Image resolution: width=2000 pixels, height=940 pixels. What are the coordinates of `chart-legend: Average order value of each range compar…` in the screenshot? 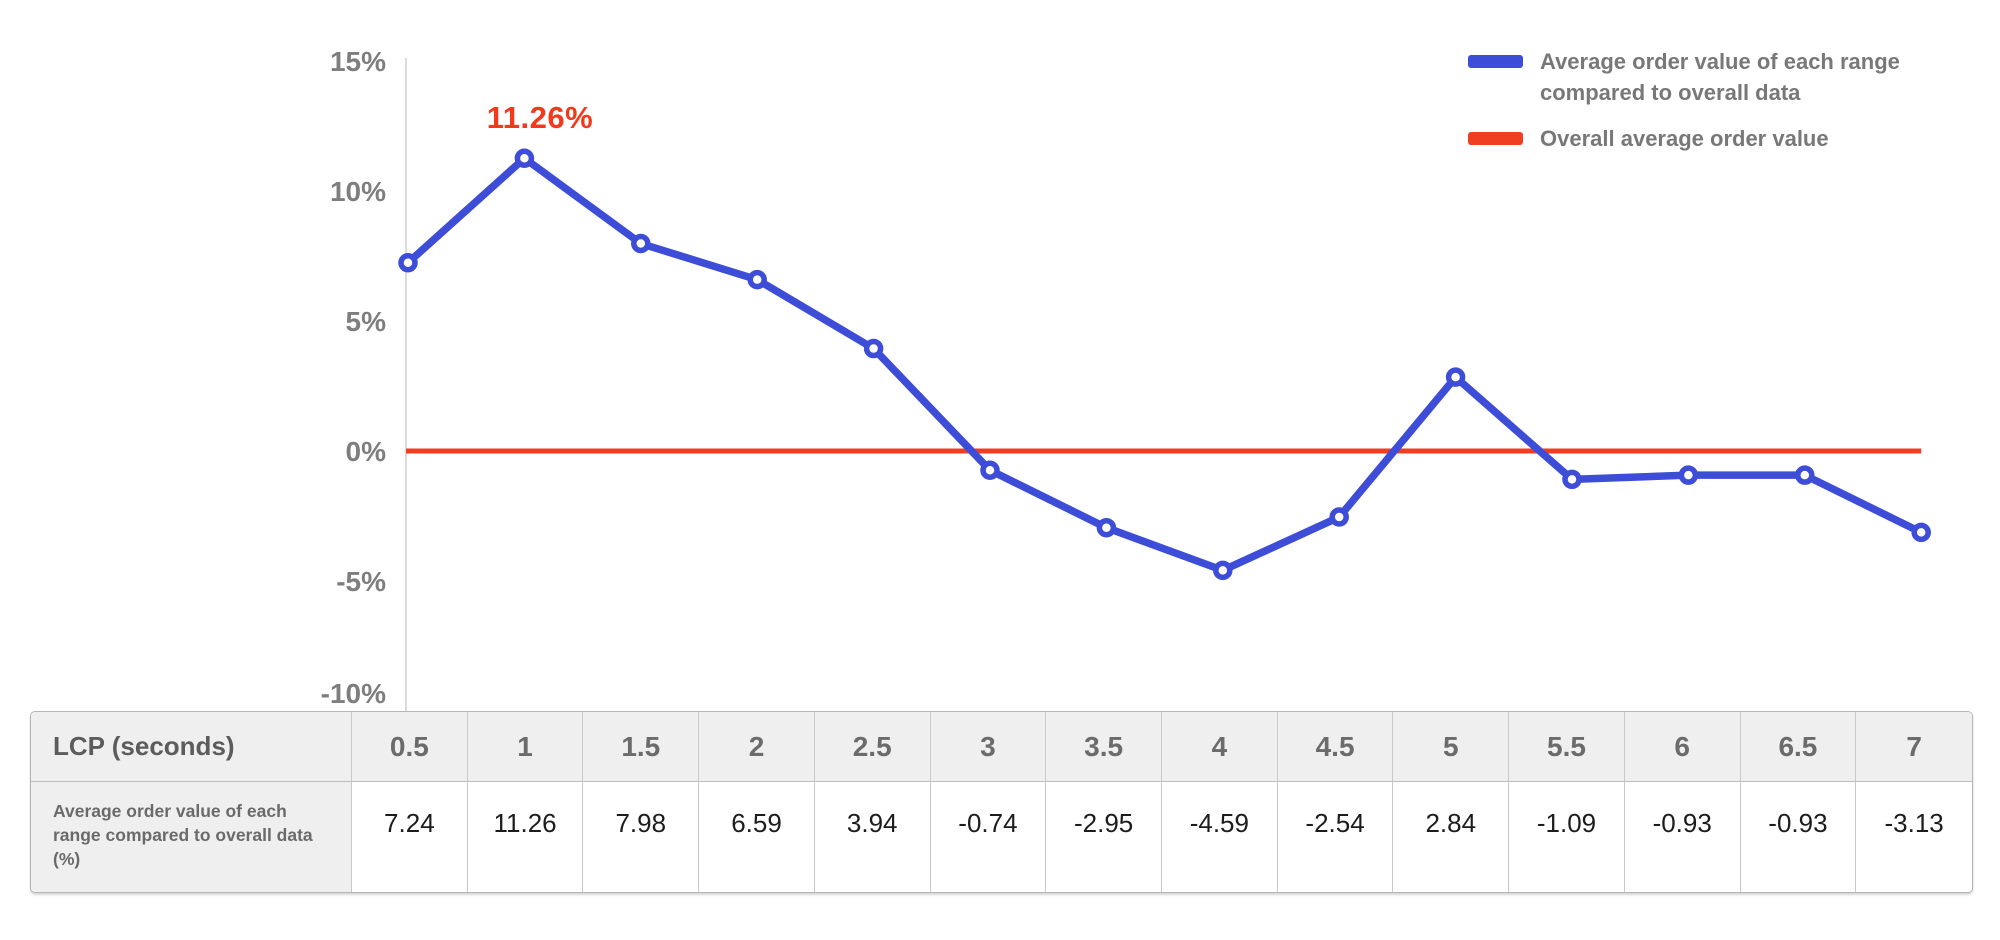 It's located at (1709, 100).